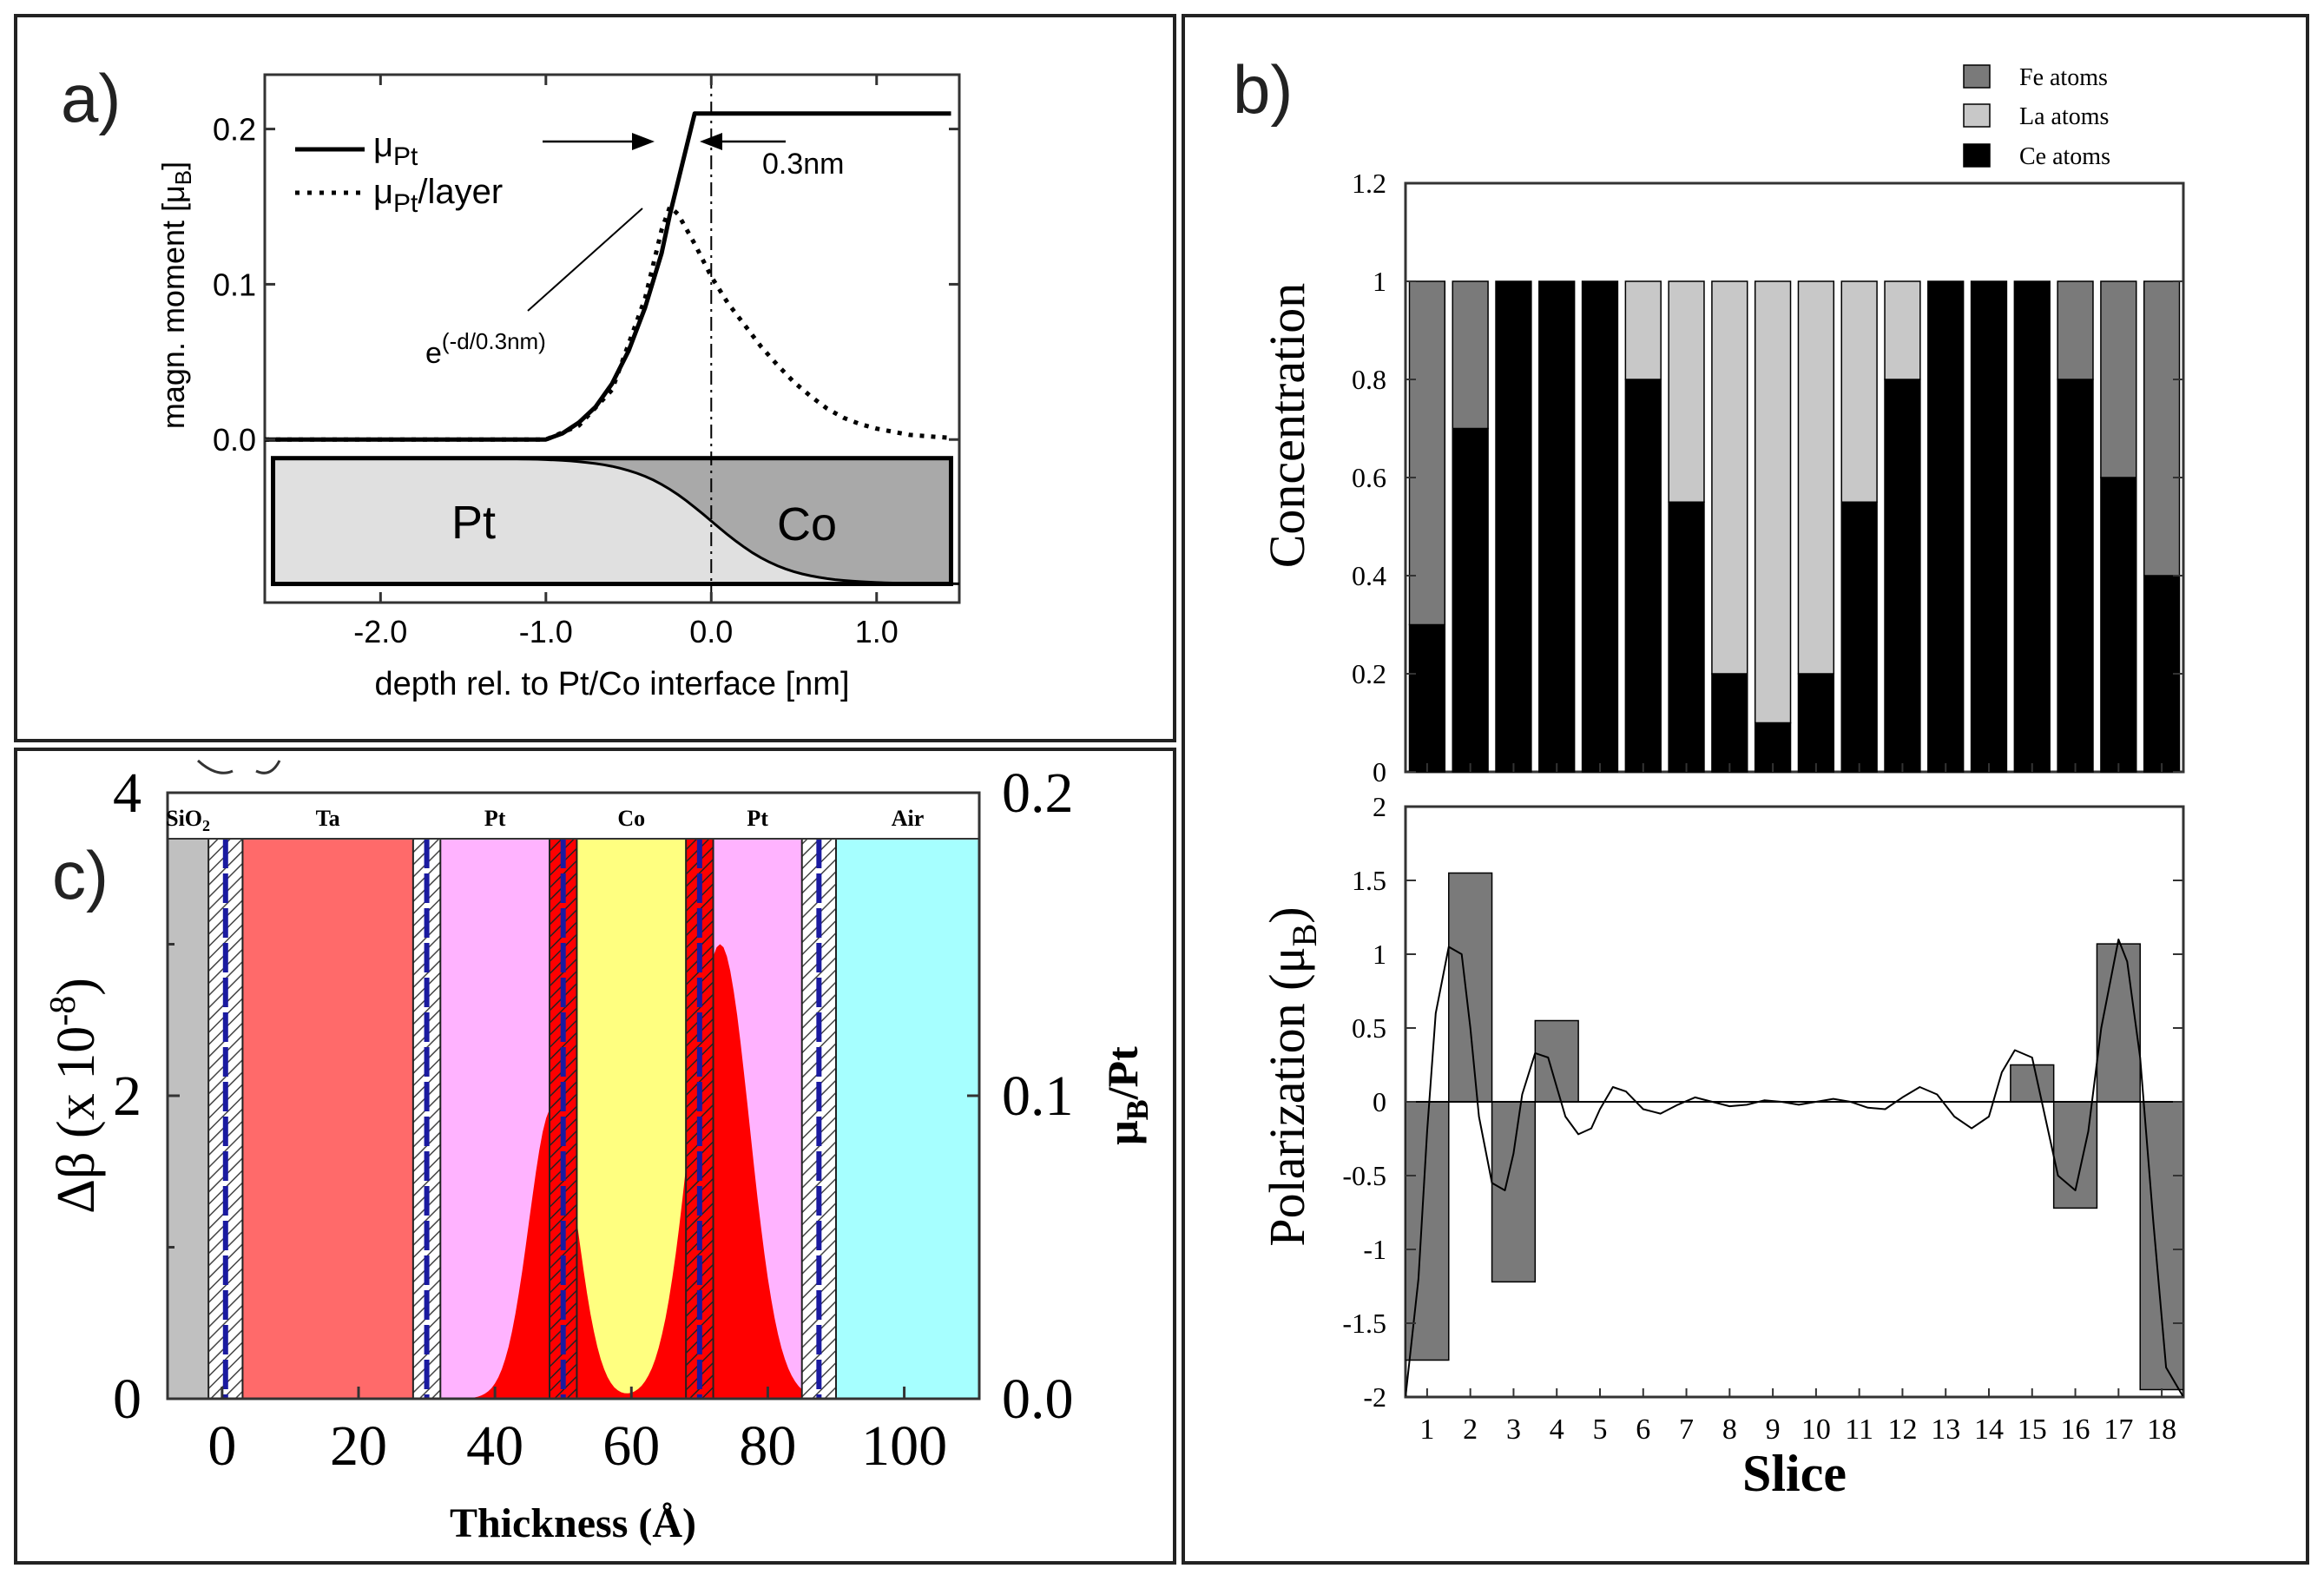  What do you see at coordinates (81, 875) in the screenshot?
I see `panel-c-label: c)` at bounding box center [81, 875].